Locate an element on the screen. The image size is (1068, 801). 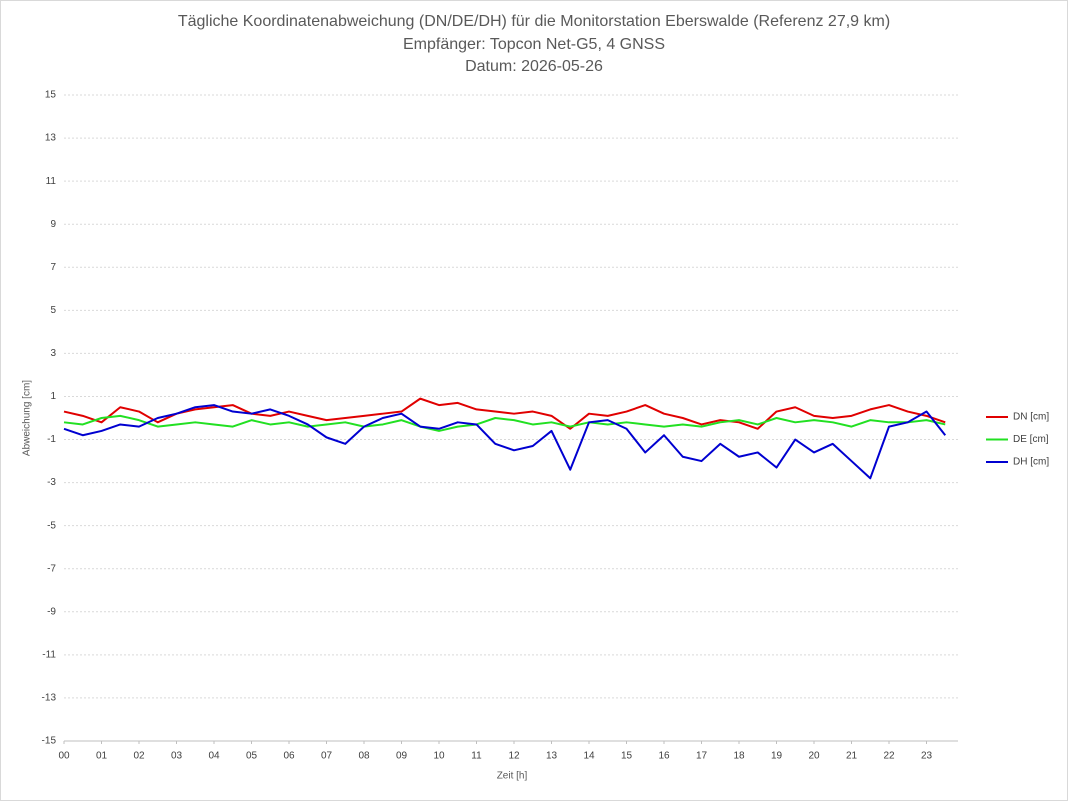
x-tick-label: 10 is located at coordinates (439, 756).